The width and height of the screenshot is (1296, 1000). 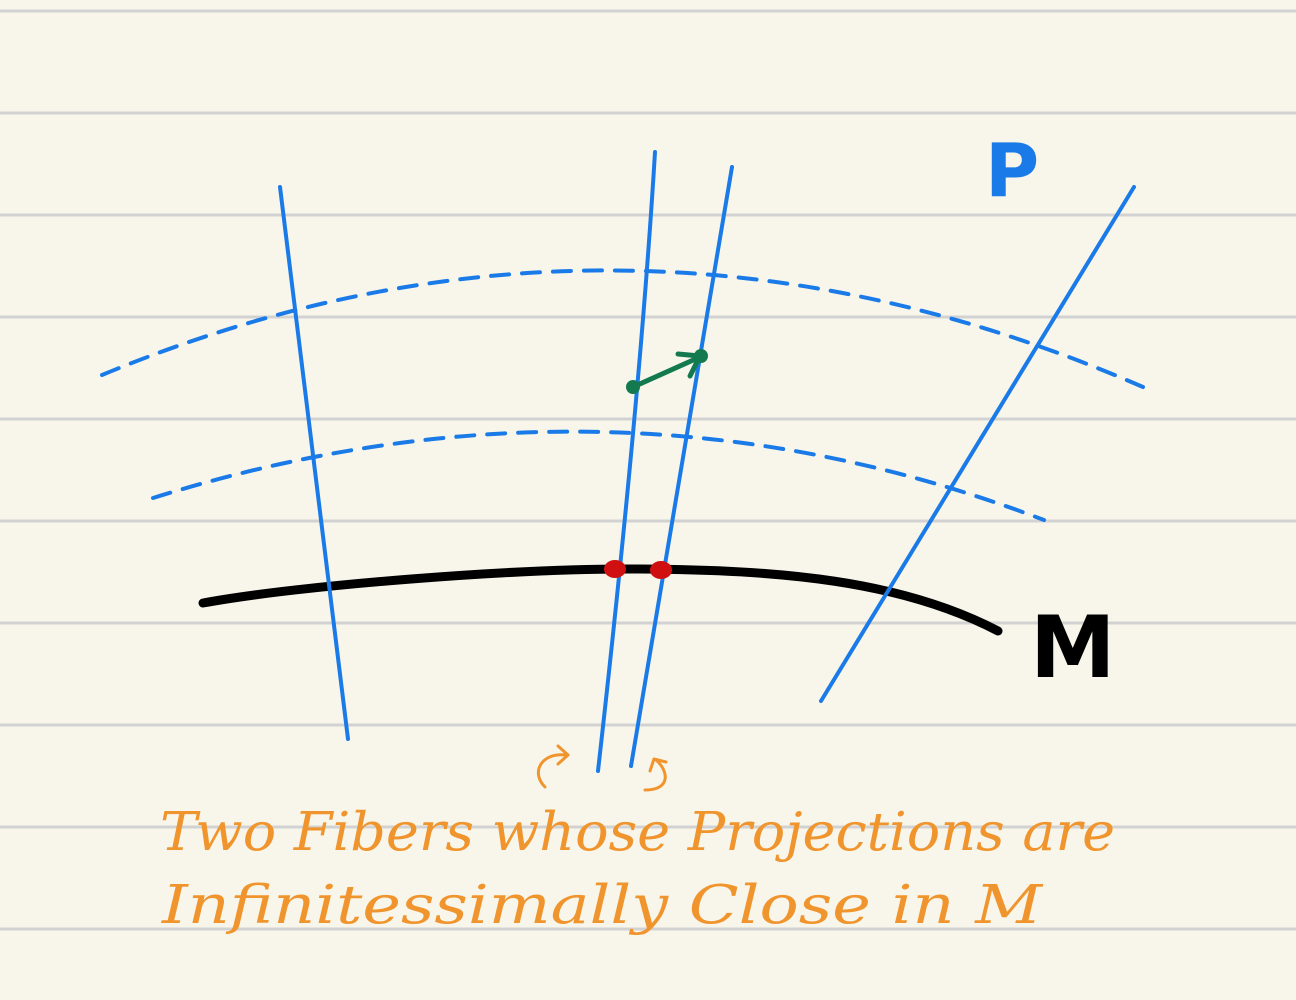 What do you see at coordinates (314, 463) in the screenshot?
I see `fiber-line-left` at bounding box center [314, 463].